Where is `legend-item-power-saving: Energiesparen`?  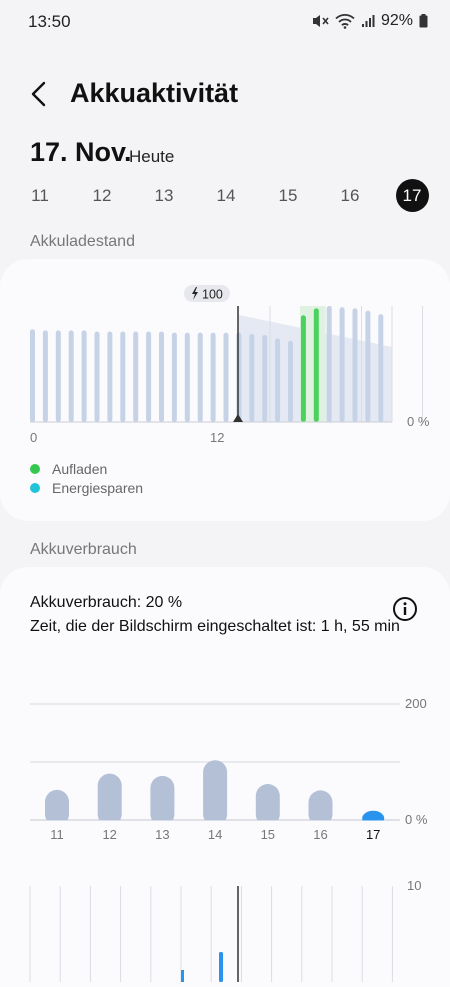 legend-item-power-saving: Energiesparen is located at coordinates (86, 488).